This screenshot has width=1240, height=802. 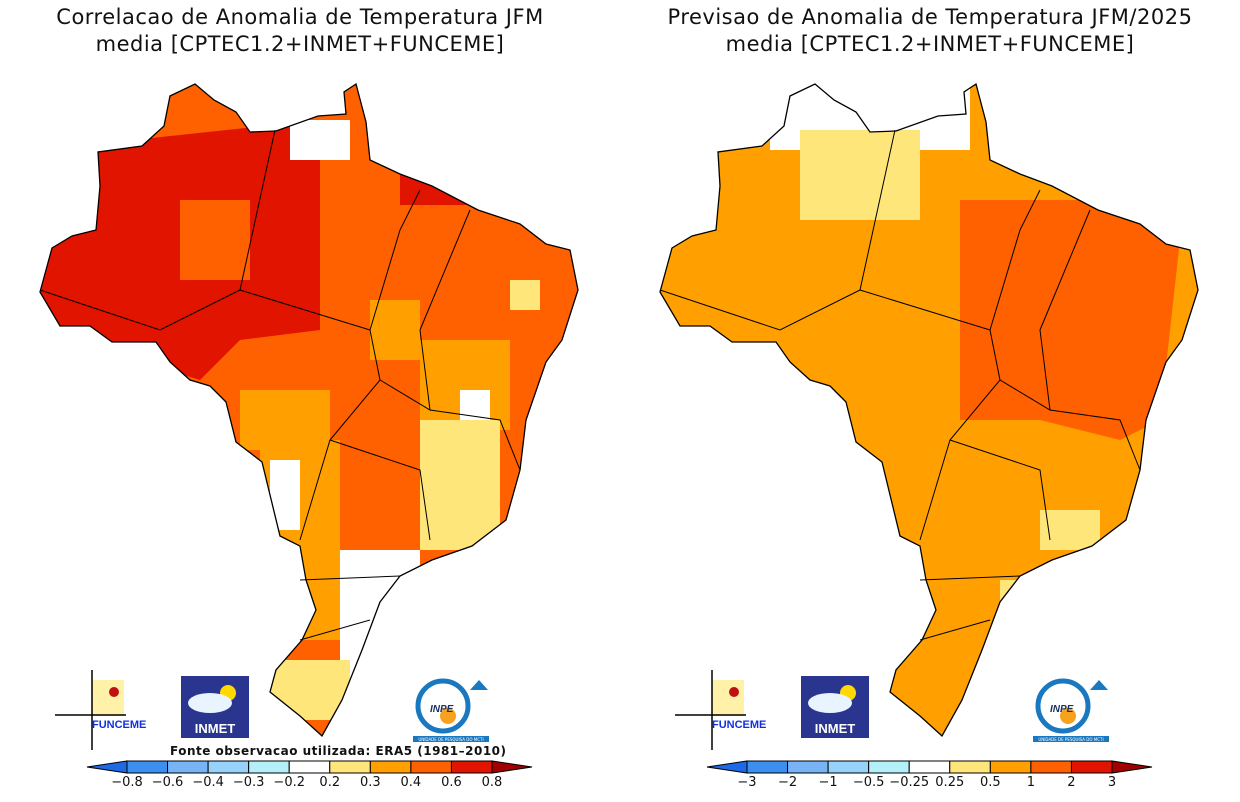 I want to click on right-colorbar-label: −0.5, so click(x=868, y=782).